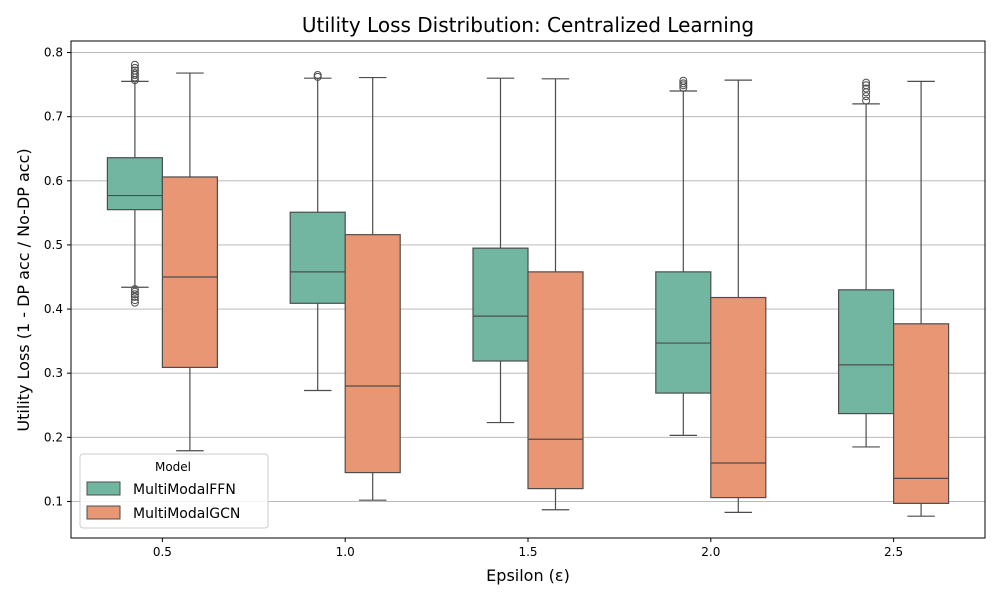  I want to click on x-tick-label: 1.5, so click(527, 552).